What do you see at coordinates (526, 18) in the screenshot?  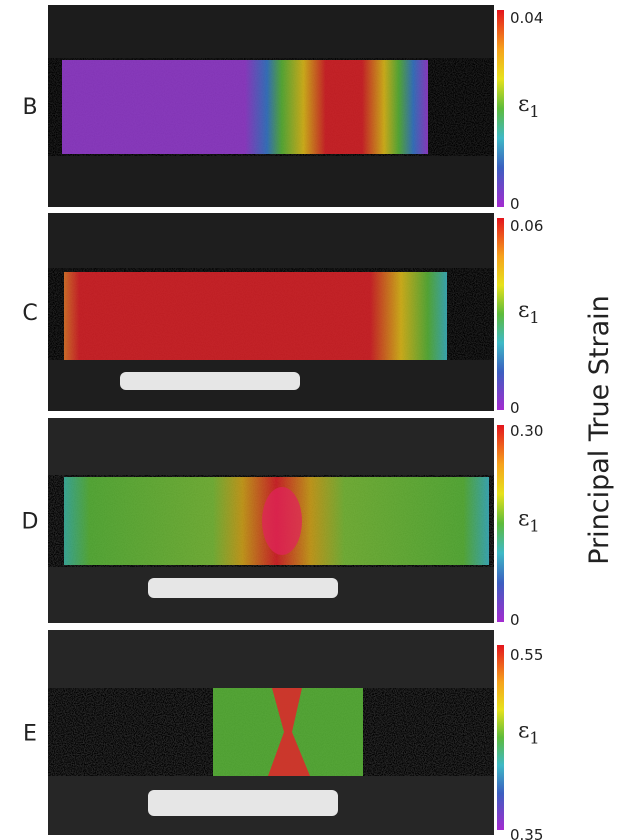 I see `colorbar-max: 0.04` at bounding box center [526, 18].